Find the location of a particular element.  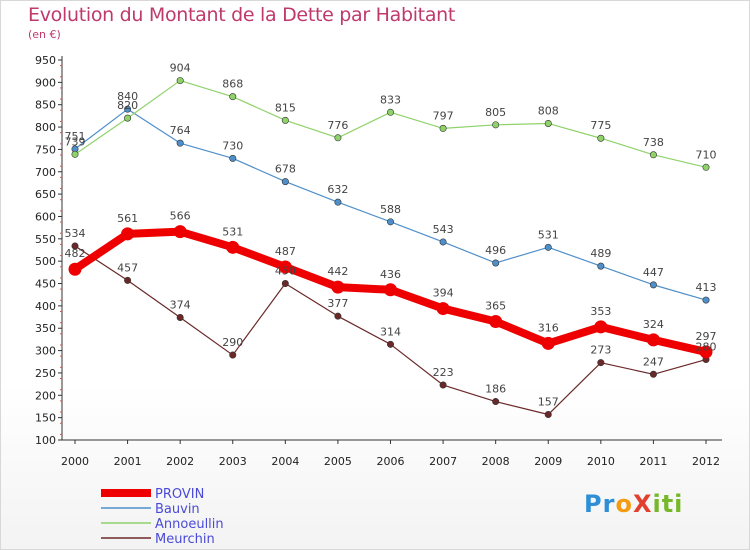

x-tick-label: 2001 is located at coordinates (128, 461).